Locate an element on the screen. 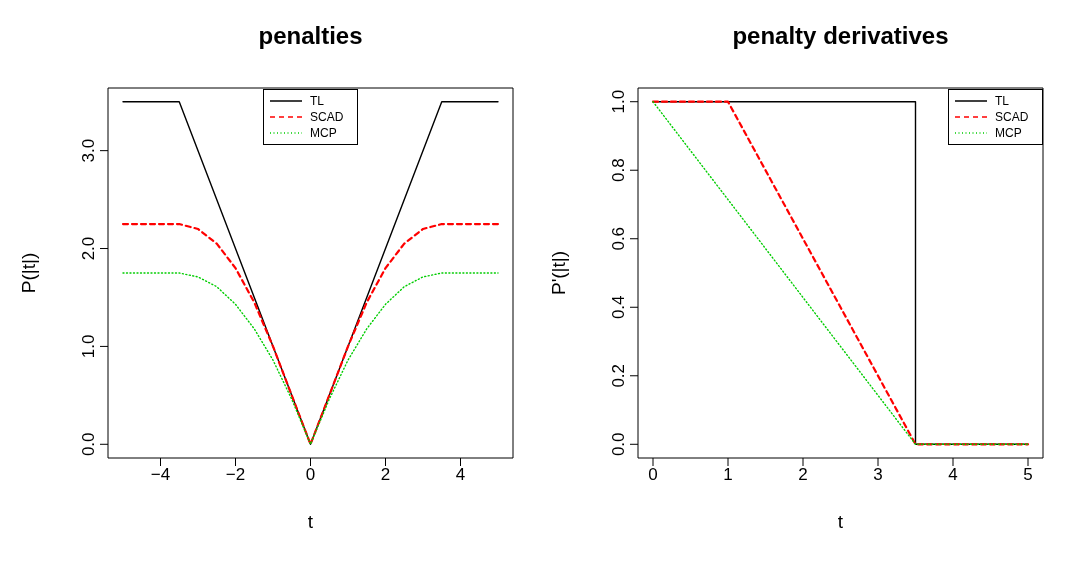 The height and width of the screenshot is (571, 1081). y-tick-label: 0.4 is located at coordinates (618, 307).